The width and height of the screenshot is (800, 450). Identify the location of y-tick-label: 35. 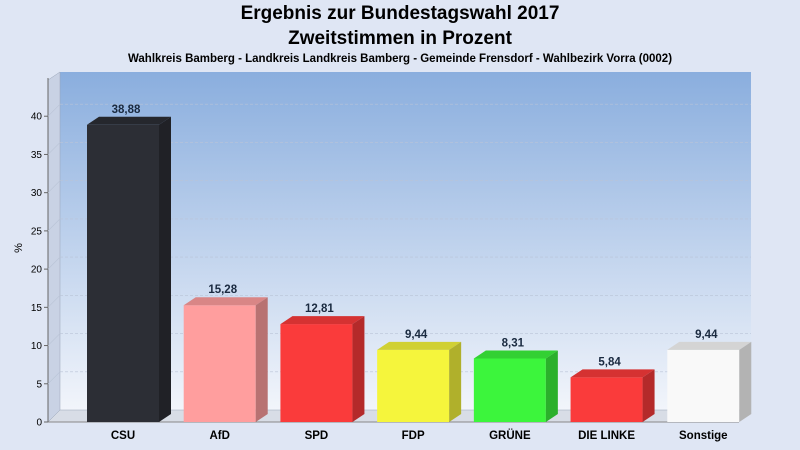
(37, 155).